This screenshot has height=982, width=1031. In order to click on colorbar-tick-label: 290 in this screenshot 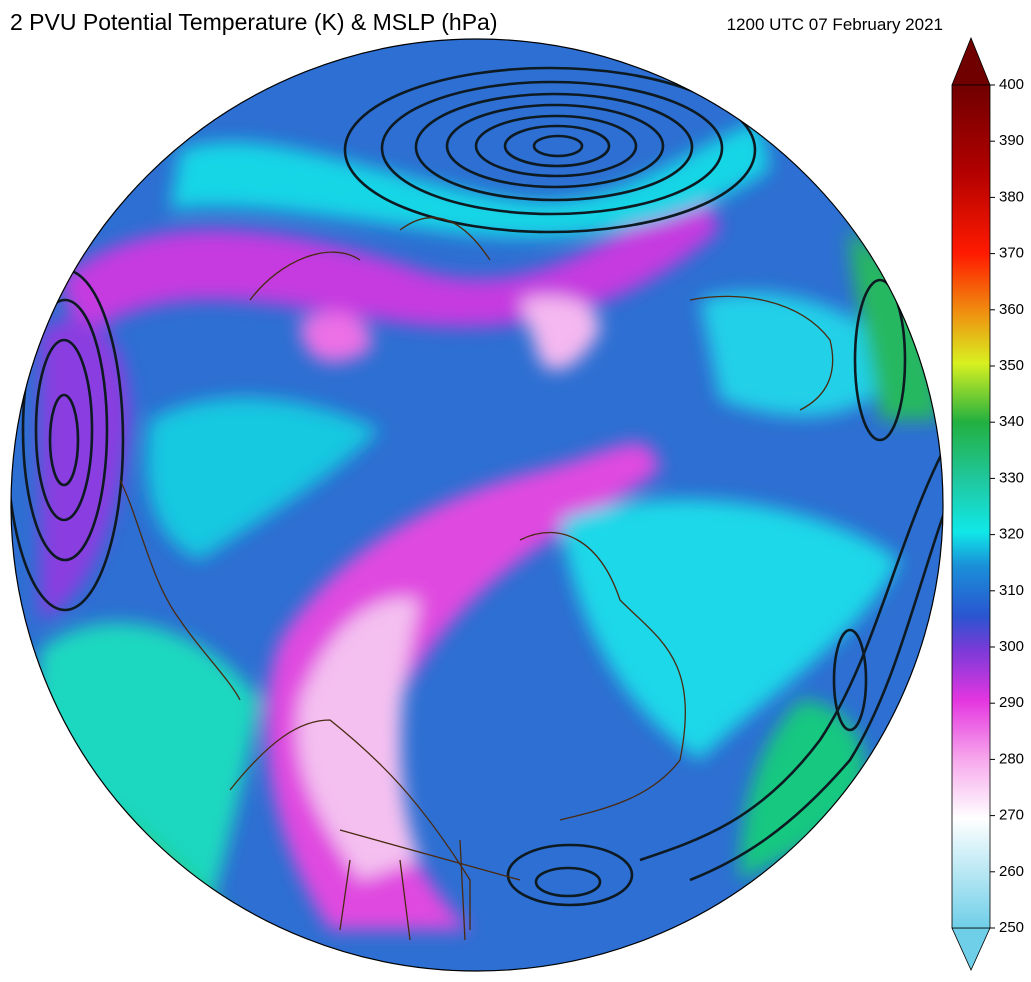, I will do `click(1011, 702)`.